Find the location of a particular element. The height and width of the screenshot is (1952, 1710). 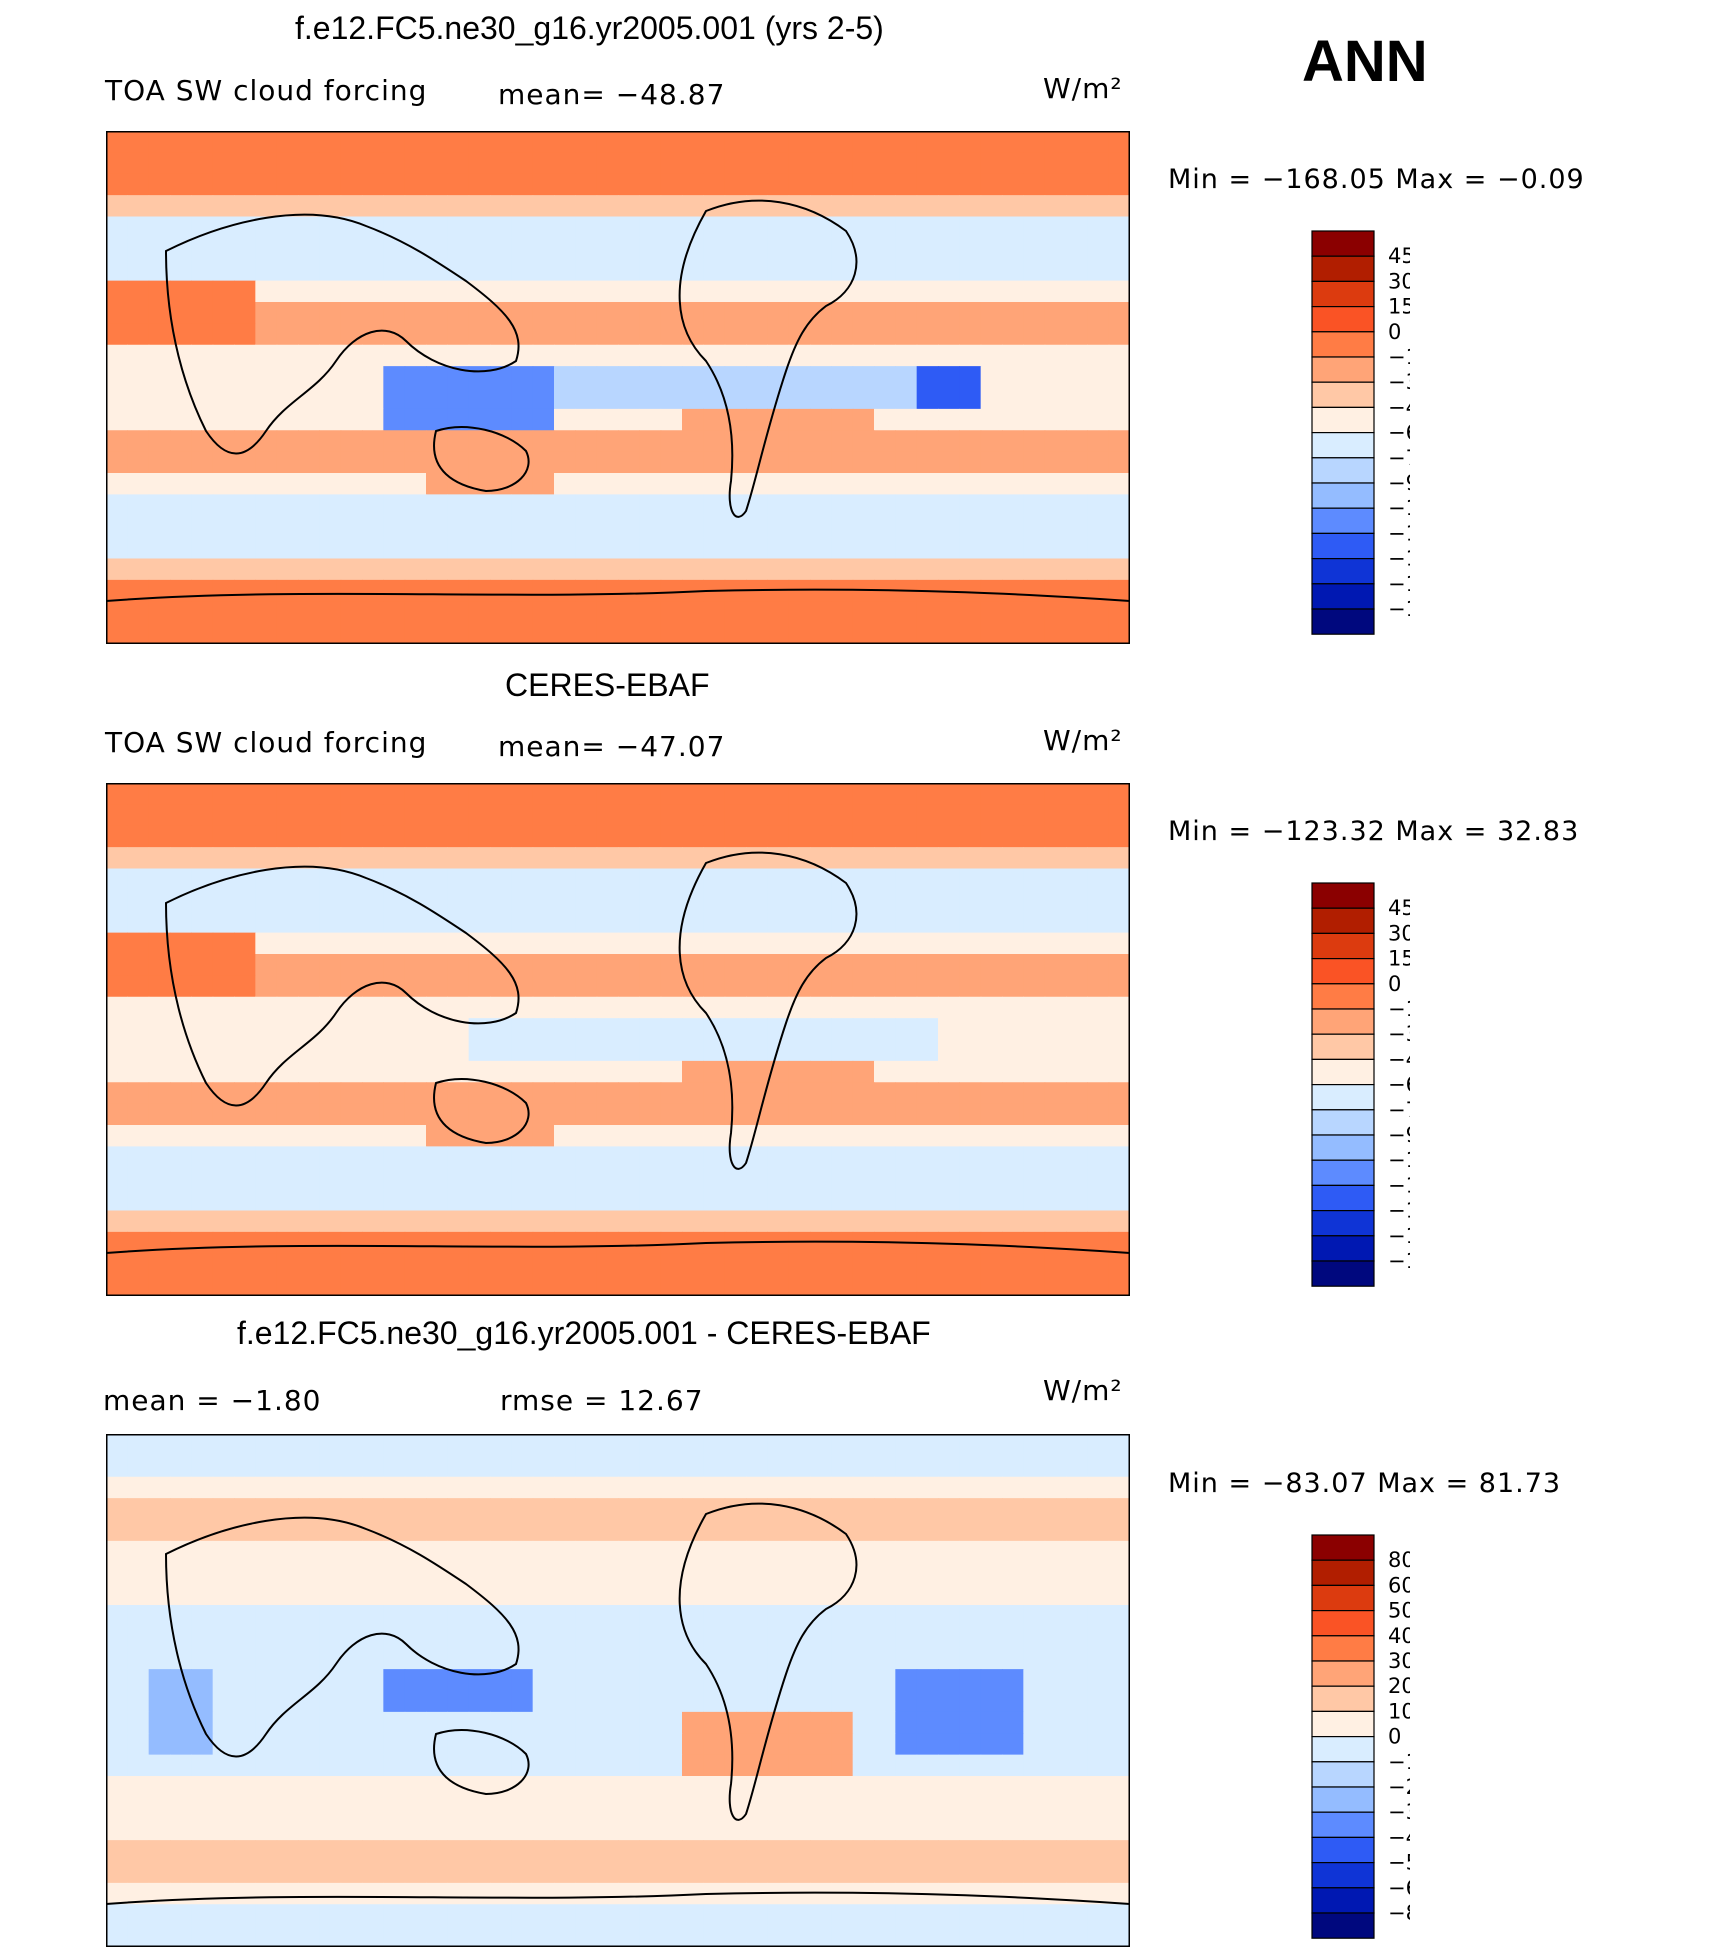

colorbar-label: −45 is located at coordinates (1399, 407).